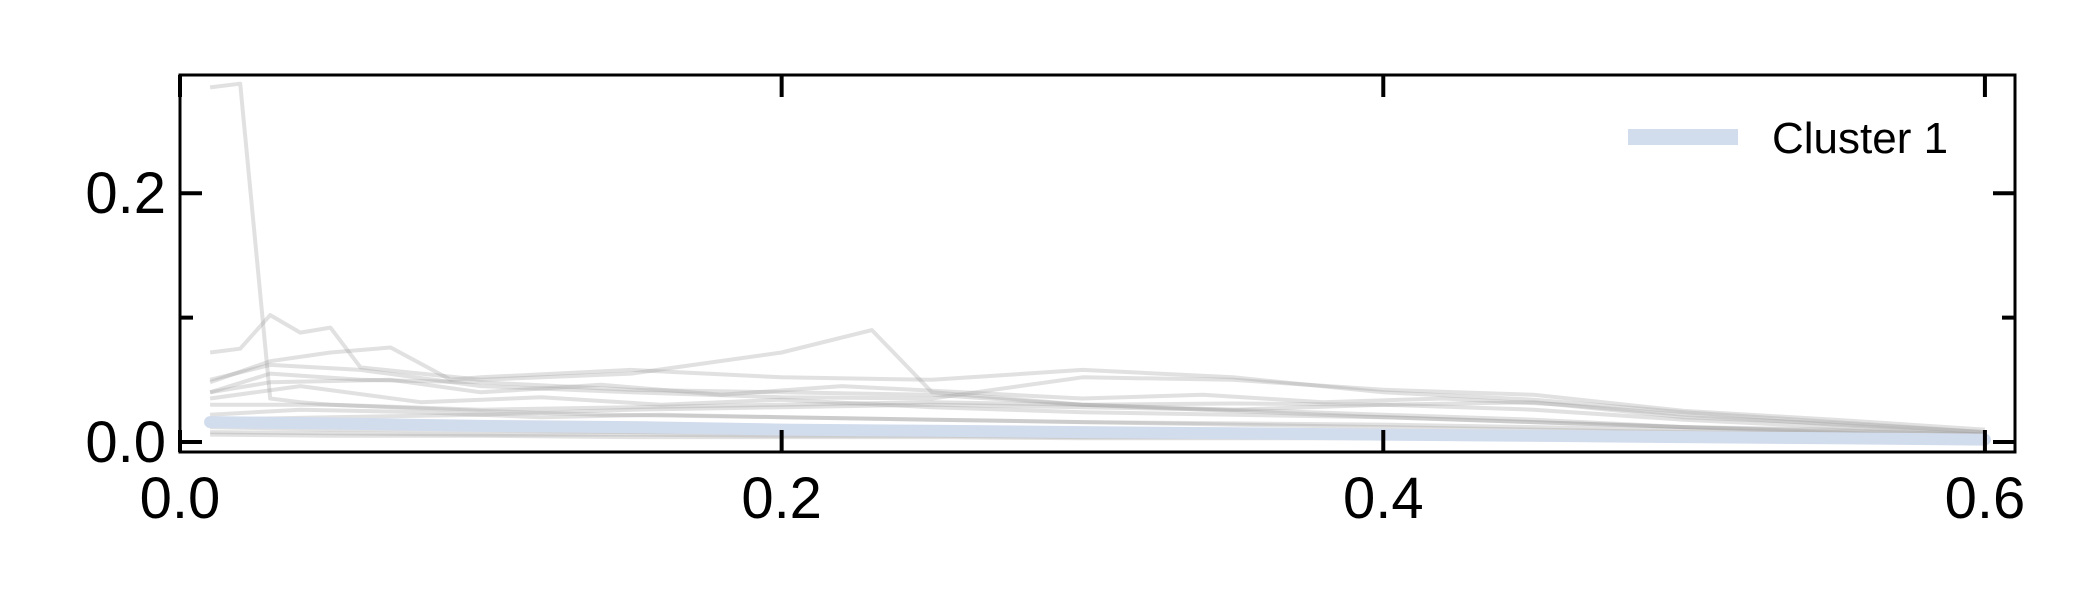 The height and width of the screenshot is (600, 2100). I want to click on cluster-series-group, so click(1097, 431).